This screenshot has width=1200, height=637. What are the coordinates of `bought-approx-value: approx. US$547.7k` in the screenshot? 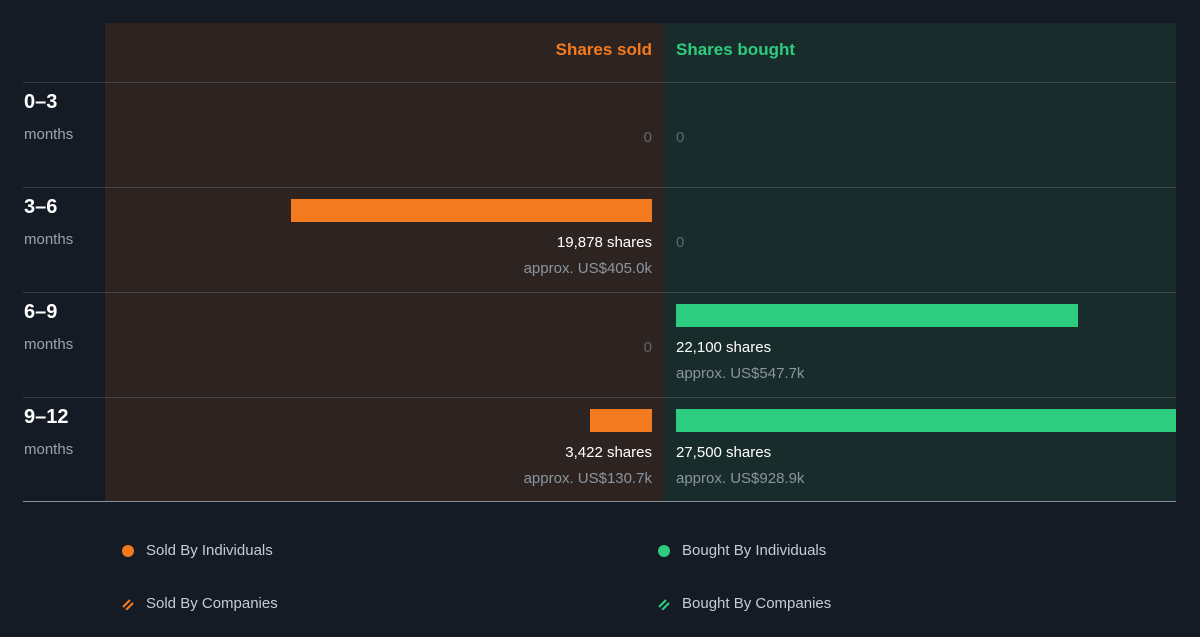 It's located at (740, 373).